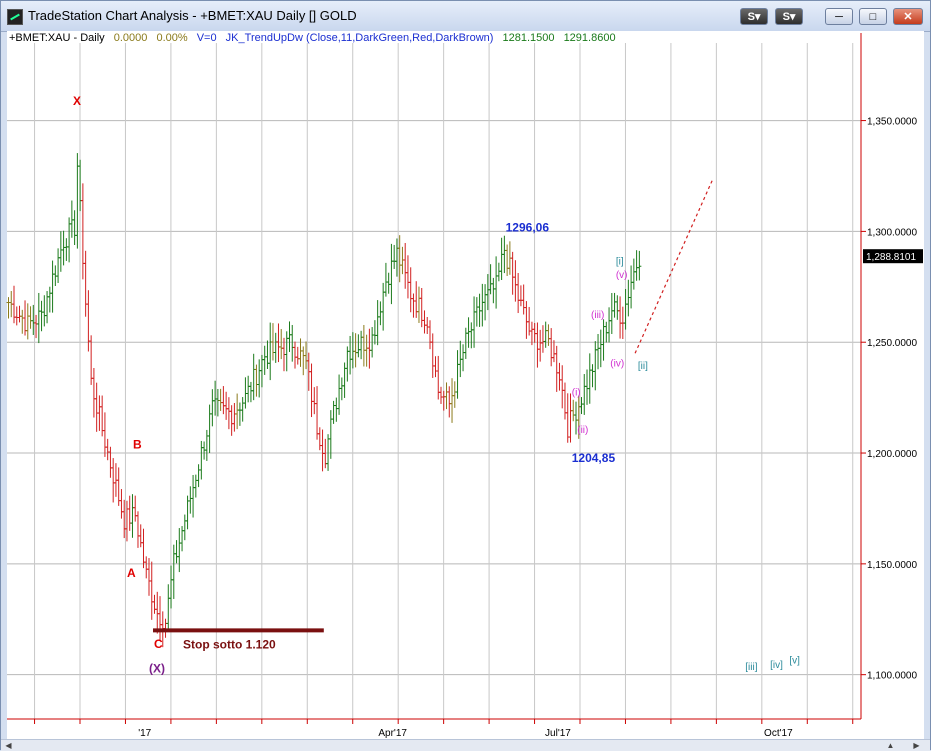  I want to click on restore-icon: □, so click(873, 17).